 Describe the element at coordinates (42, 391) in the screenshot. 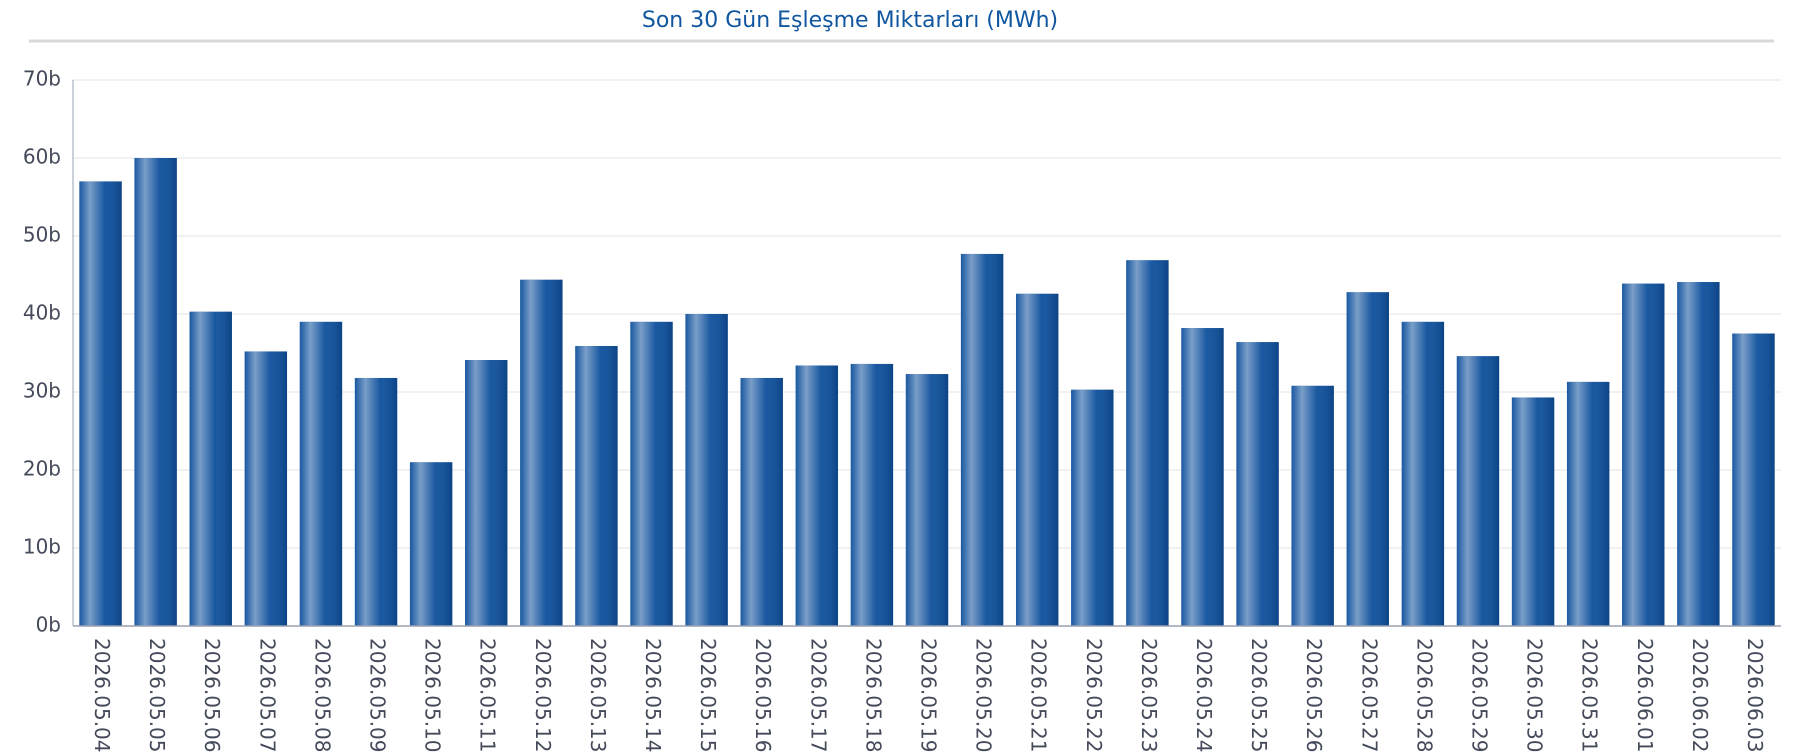

I see `y-tick-label: 30b` at that location.